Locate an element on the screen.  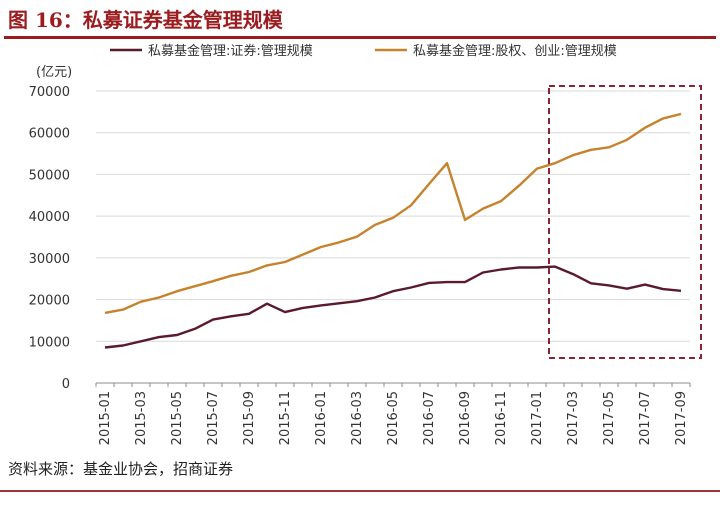
x-tick-label: 2016-01 is located at coordinates (321, 418).